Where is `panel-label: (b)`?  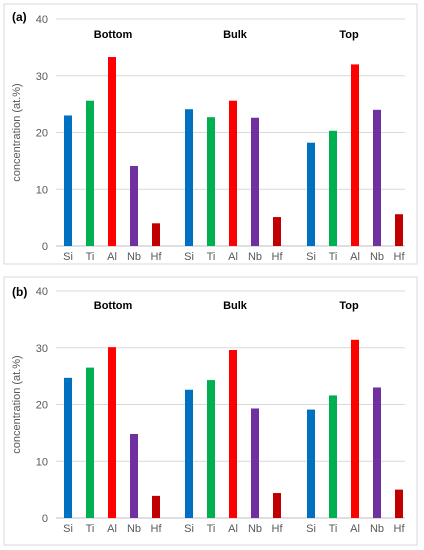
panel-label: (b) is located at coordinates (19, 292).